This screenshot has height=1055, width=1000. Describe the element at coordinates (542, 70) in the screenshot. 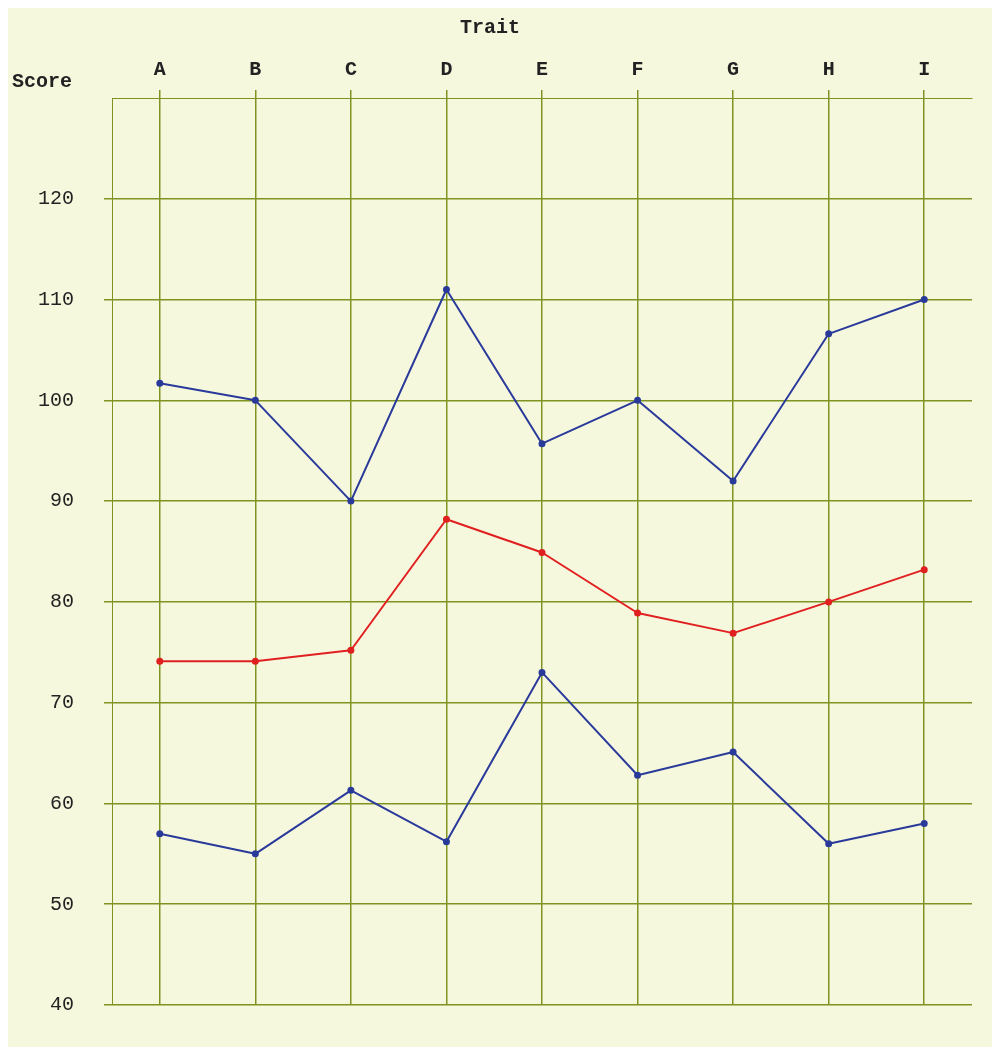

I see `x-tick-label: E` at that location.